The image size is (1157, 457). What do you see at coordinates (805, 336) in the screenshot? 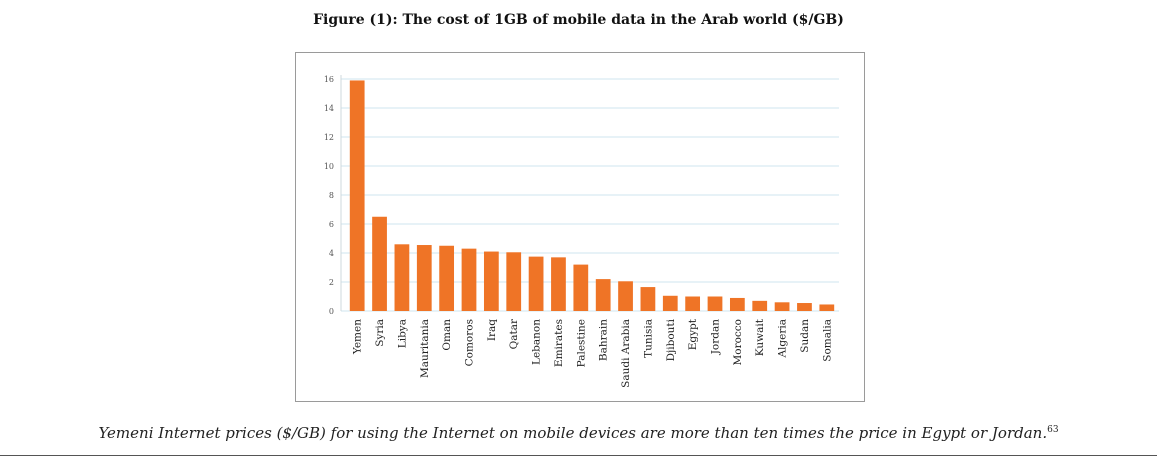
I see `x-tick-label: Sudan` at bounding box center [805, 336].